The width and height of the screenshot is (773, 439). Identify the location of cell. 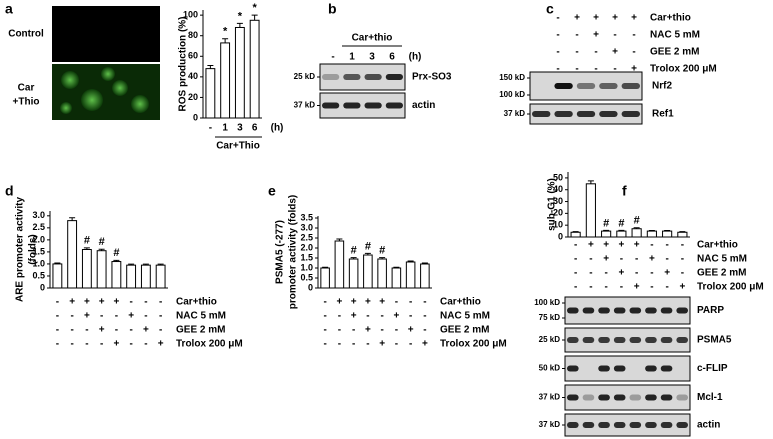
(120, 88).